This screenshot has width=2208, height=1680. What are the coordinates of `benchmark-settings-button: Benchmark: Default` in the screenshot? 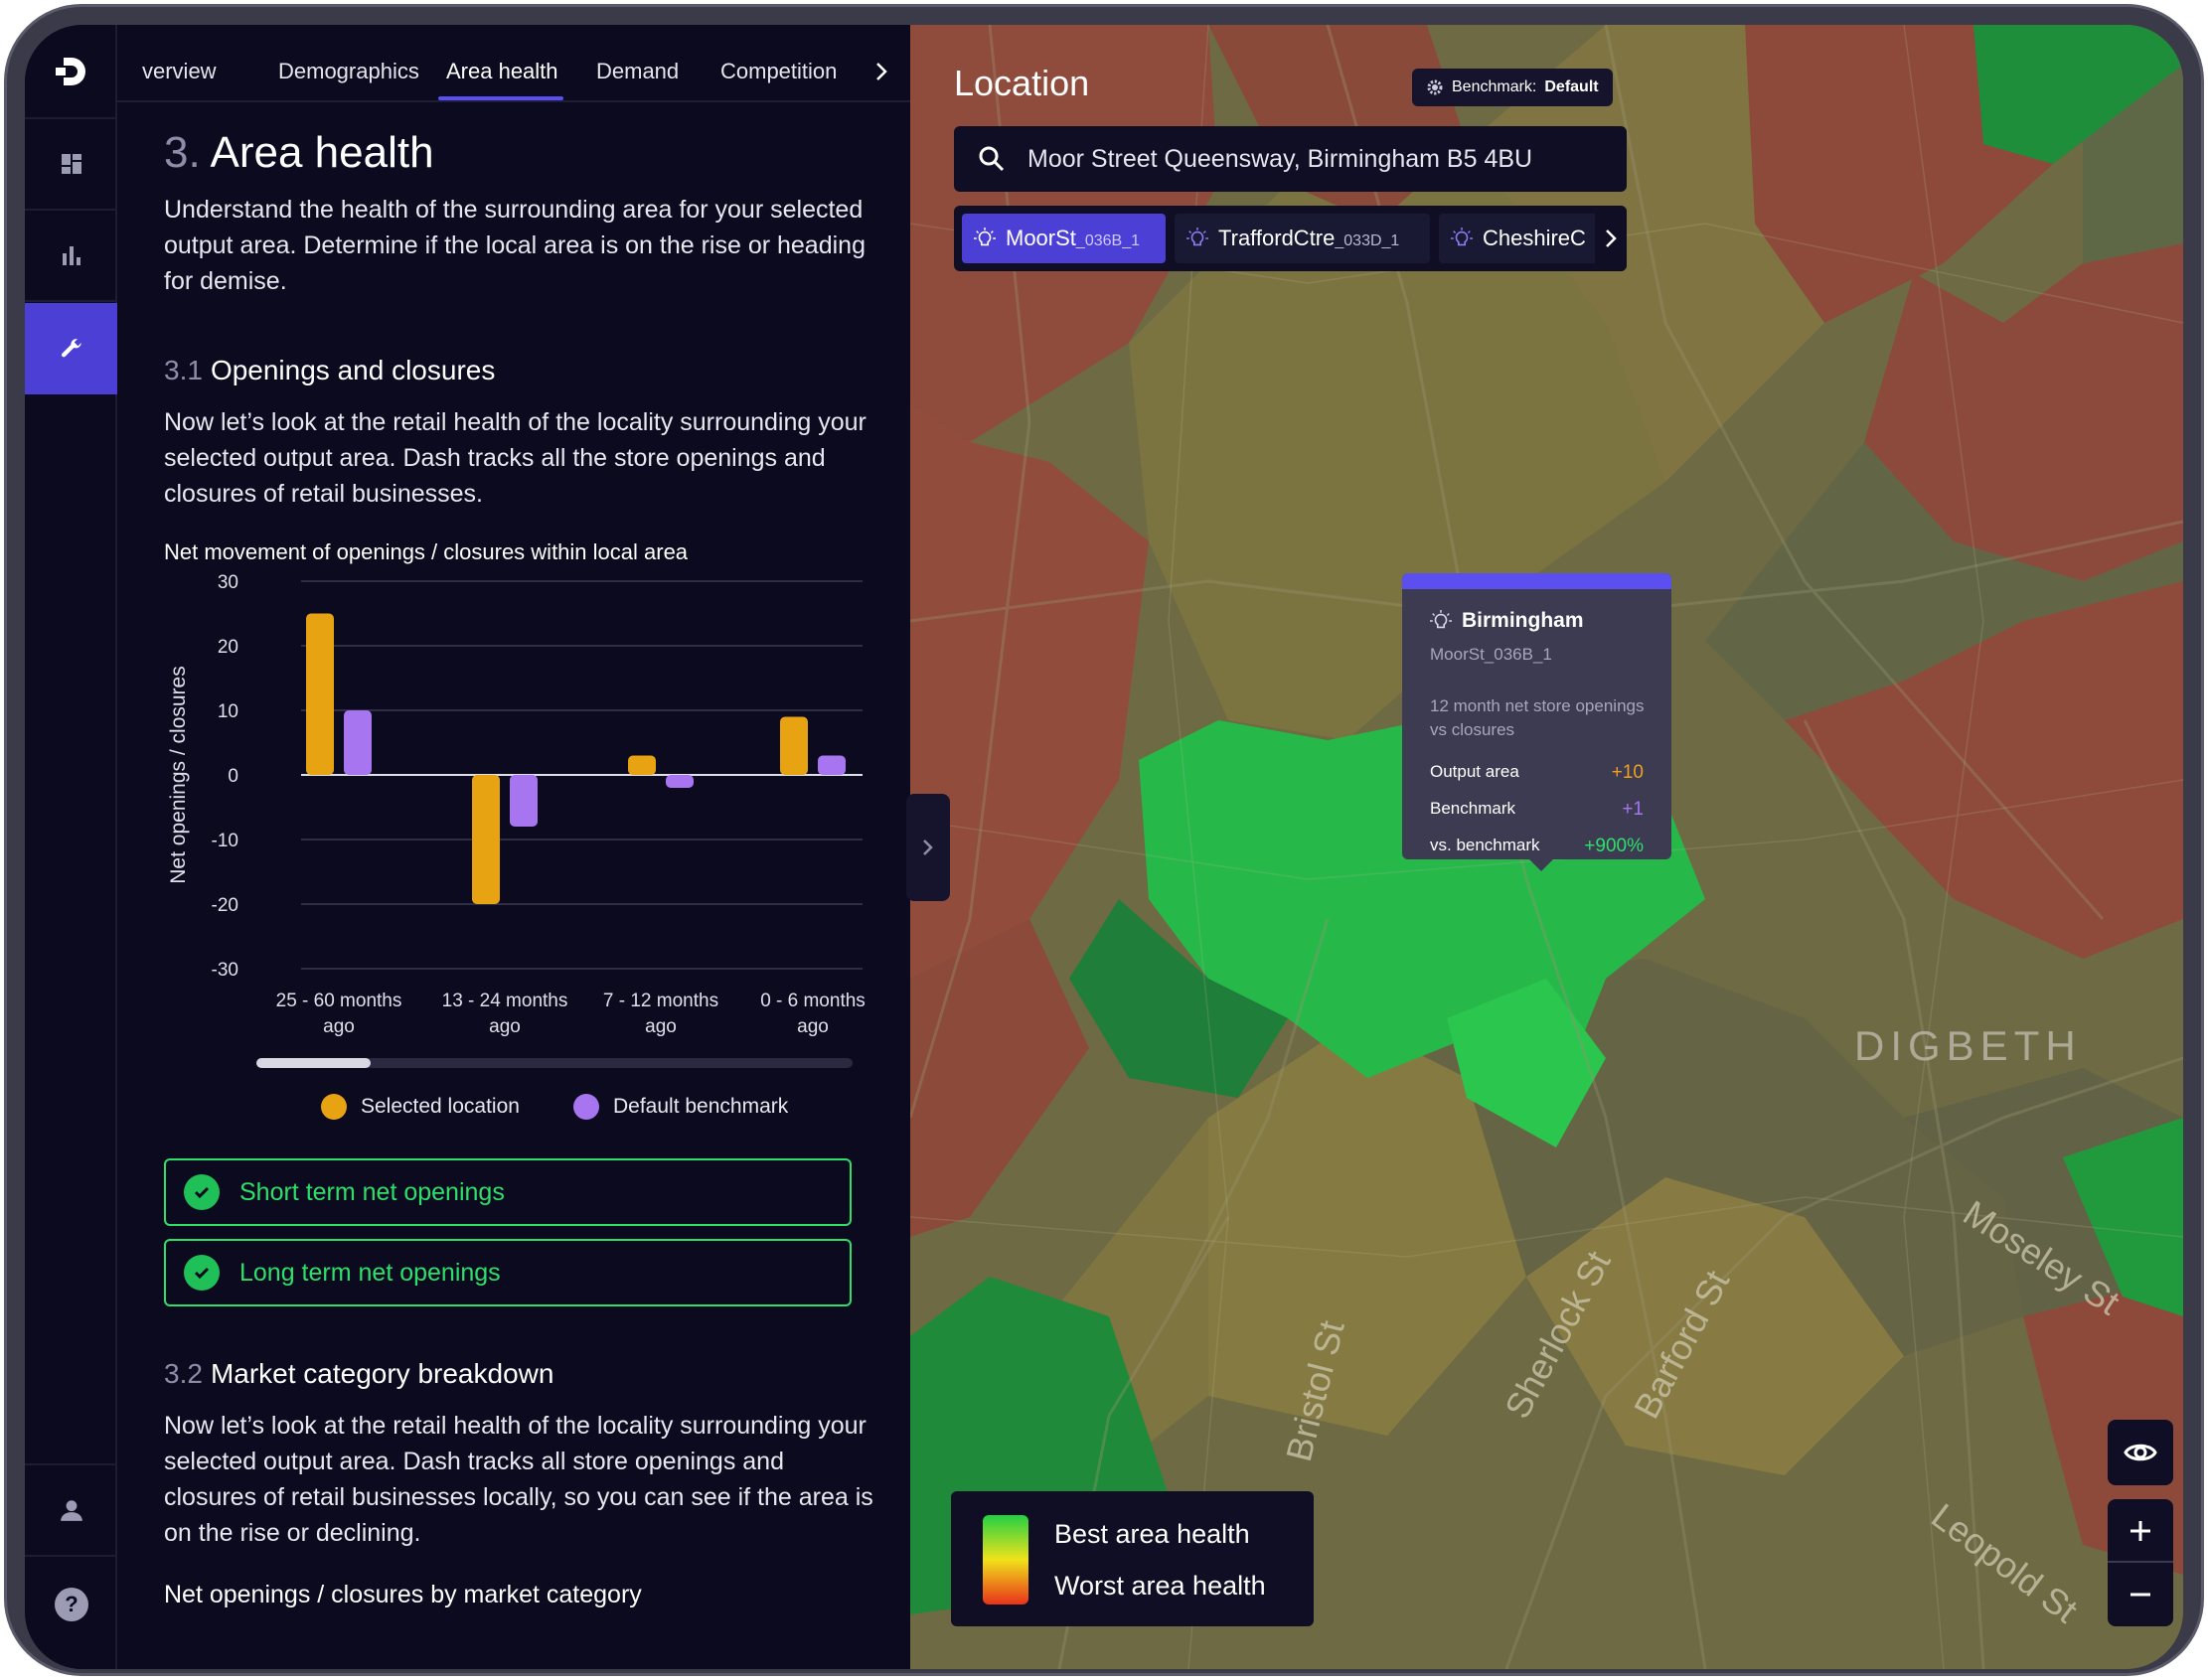 It's located at (1512, 88).